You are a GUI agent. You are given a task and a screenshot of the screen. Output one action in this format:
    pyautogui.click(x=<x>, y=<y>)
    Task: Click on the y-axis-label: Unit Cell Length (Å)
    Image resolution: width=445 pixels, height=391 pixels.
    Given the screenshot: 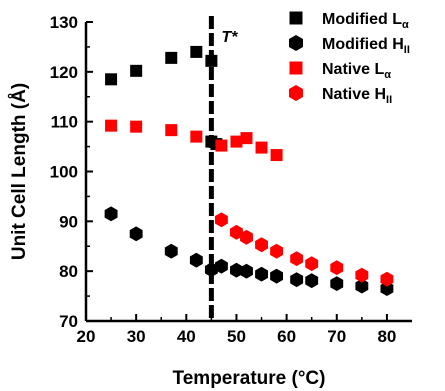 What is the action you would take?
    pyautogui.click(x=19, y=171)
    